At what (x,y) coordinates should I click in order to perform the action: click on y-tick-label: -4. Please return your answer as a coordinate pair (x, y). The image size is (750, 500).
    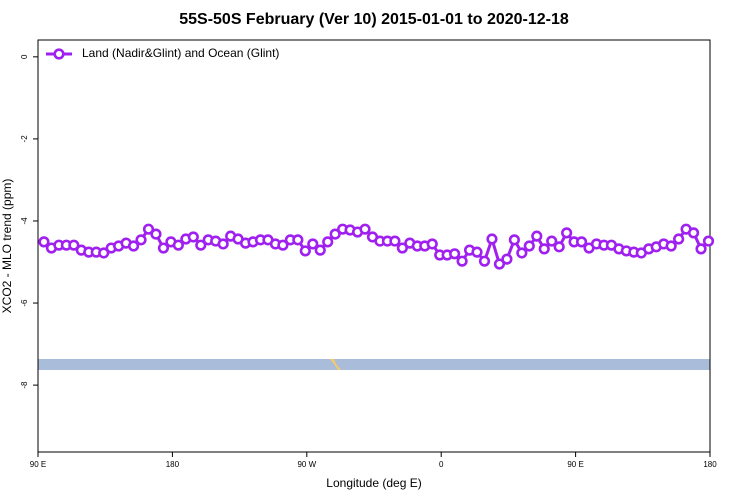
    Looking at the image, I should click on (24, 221).